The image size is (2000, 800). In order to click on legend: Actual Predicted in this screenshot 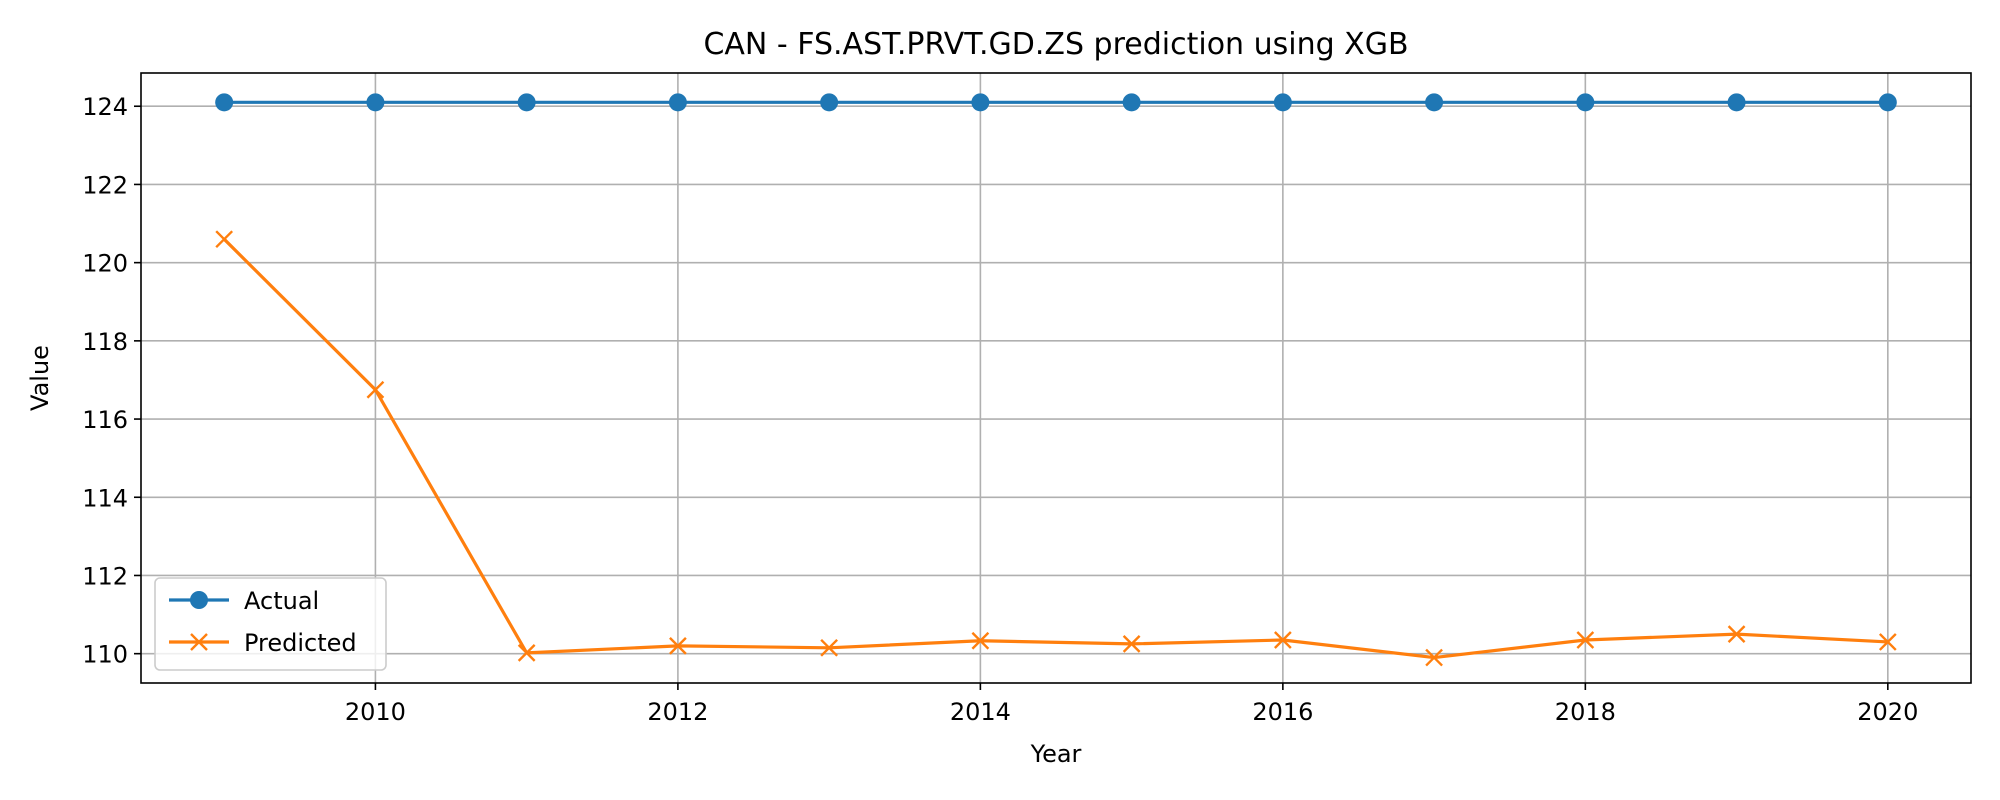, I will do `click(270, 624)`.